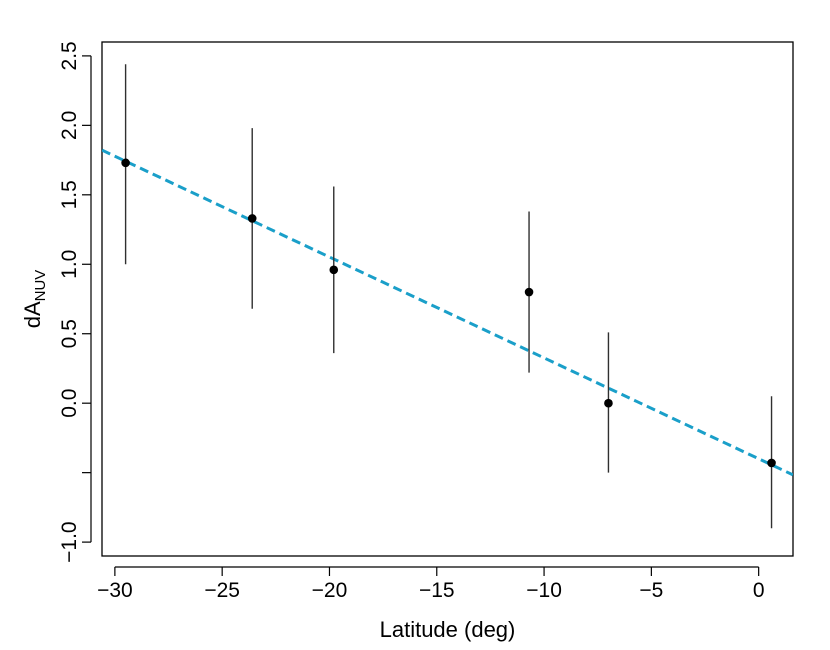  What do you see at coordinates (759, 590) in the screenshot?
I see `x-tick-label: 0` at bounding box center [759, 590].